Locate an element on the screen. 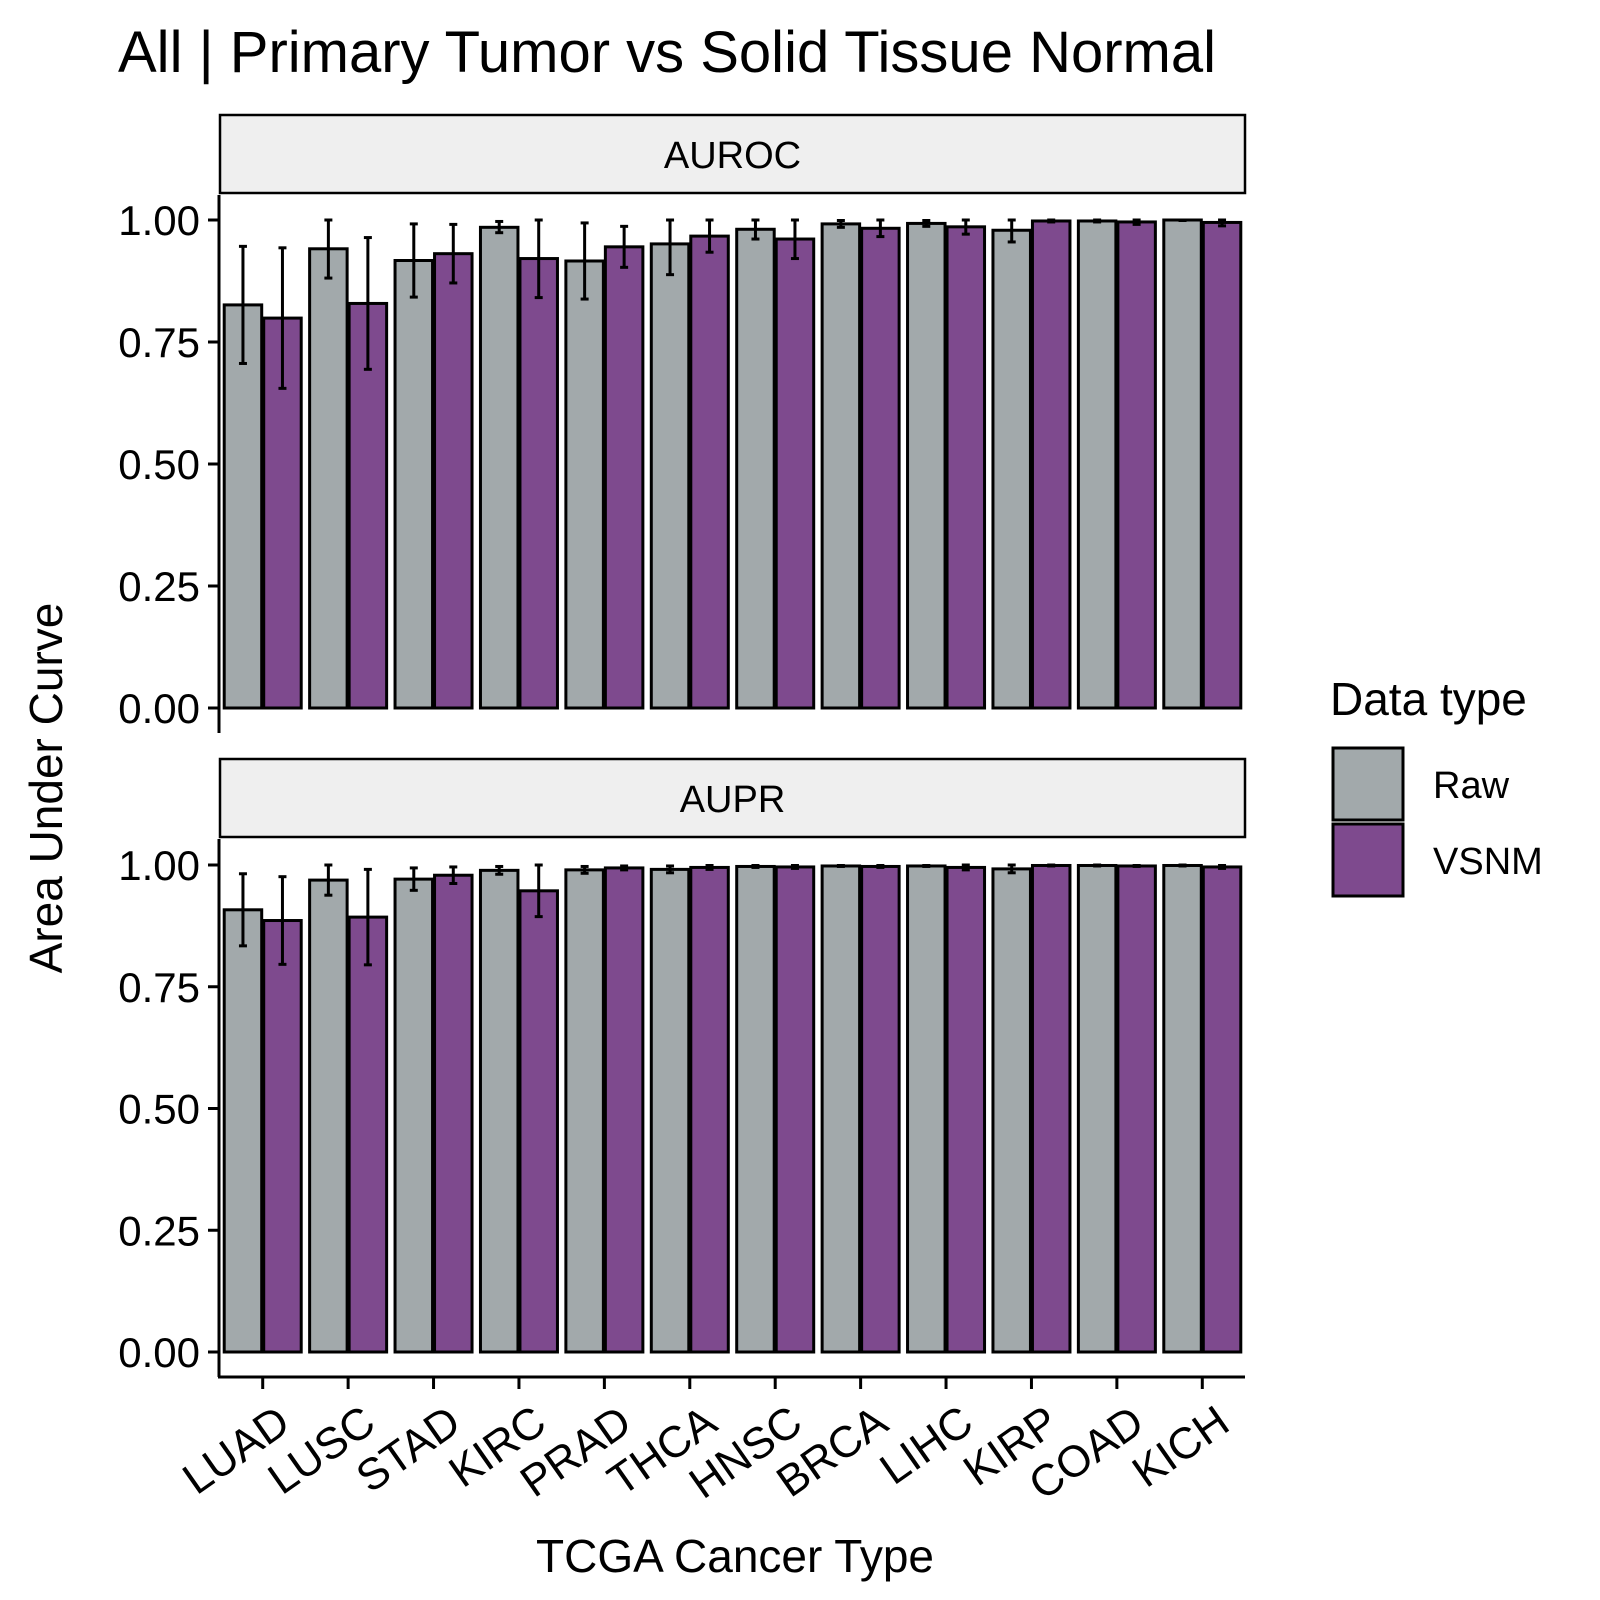  bar-auroc-lihc-vsnm is located at coordinates (966, 467).